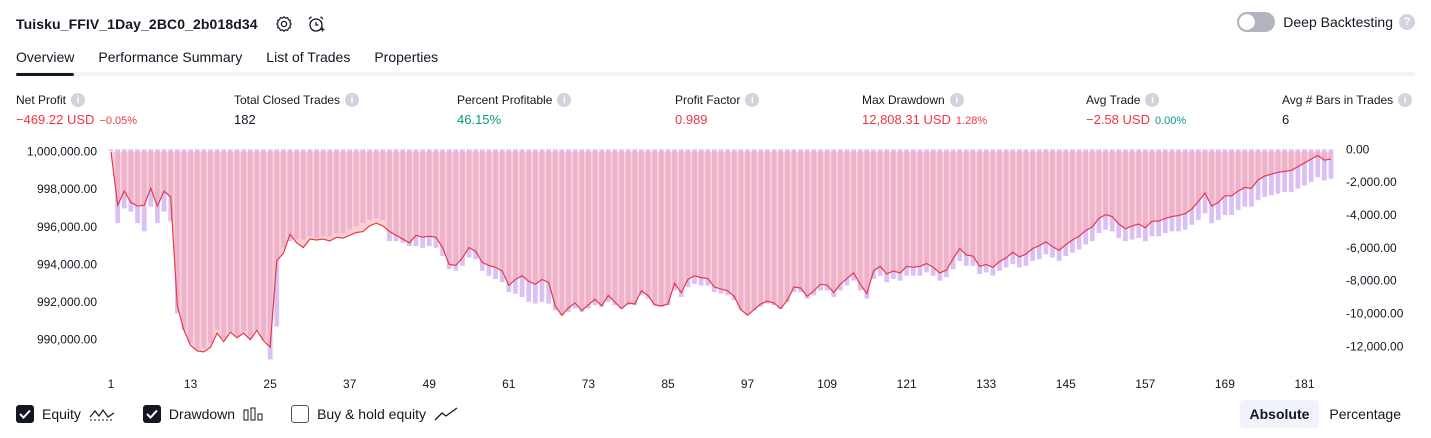 The image size is (1431, 438). Describe the element at coordinates (509, 384) in the screenshot. I see `x-axis-tick: 61` at that location.